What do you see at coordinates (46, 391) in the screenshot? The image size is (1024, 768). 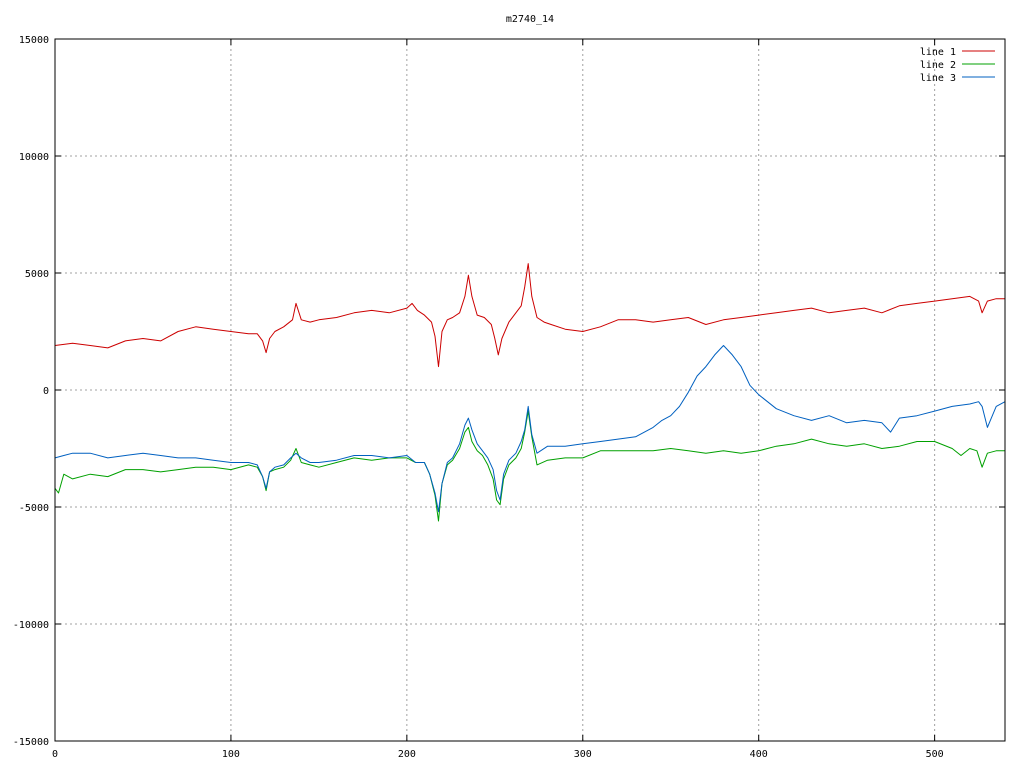 I see `y-tick-label: 0` at bounding box center [46, 391].